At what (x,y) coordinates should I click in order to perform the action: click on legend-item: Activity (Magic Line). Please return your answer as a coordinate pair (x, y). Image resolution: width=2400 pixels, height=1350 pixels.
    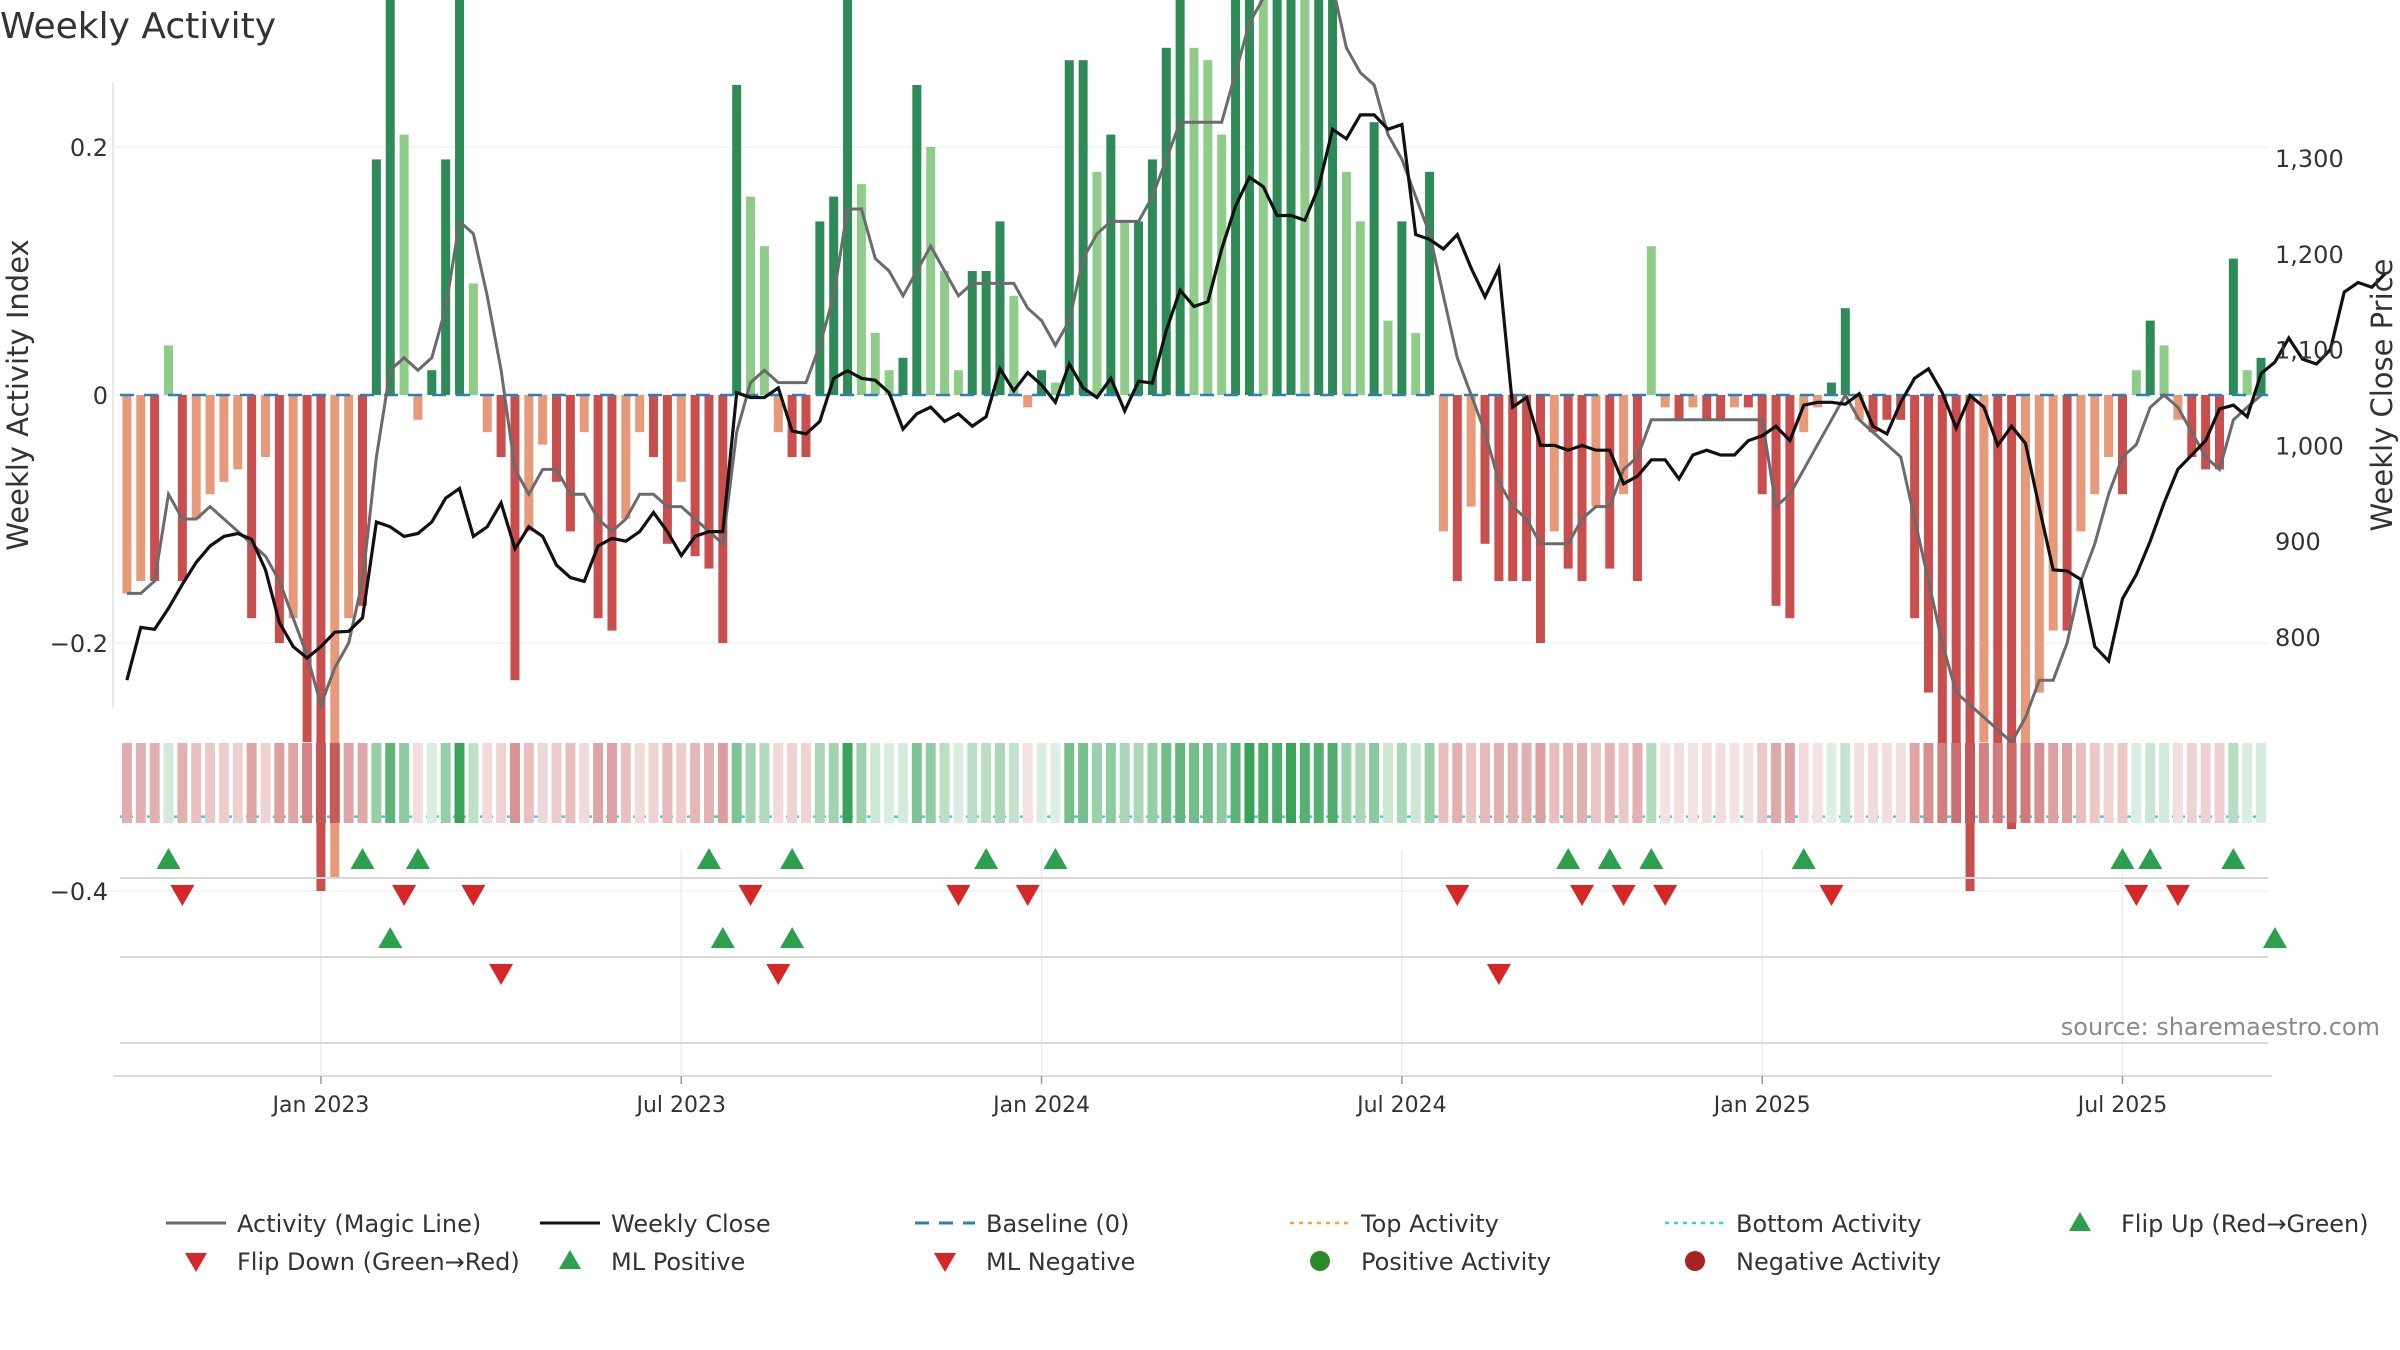
    Looking at the image, I should click on (323, 1224).